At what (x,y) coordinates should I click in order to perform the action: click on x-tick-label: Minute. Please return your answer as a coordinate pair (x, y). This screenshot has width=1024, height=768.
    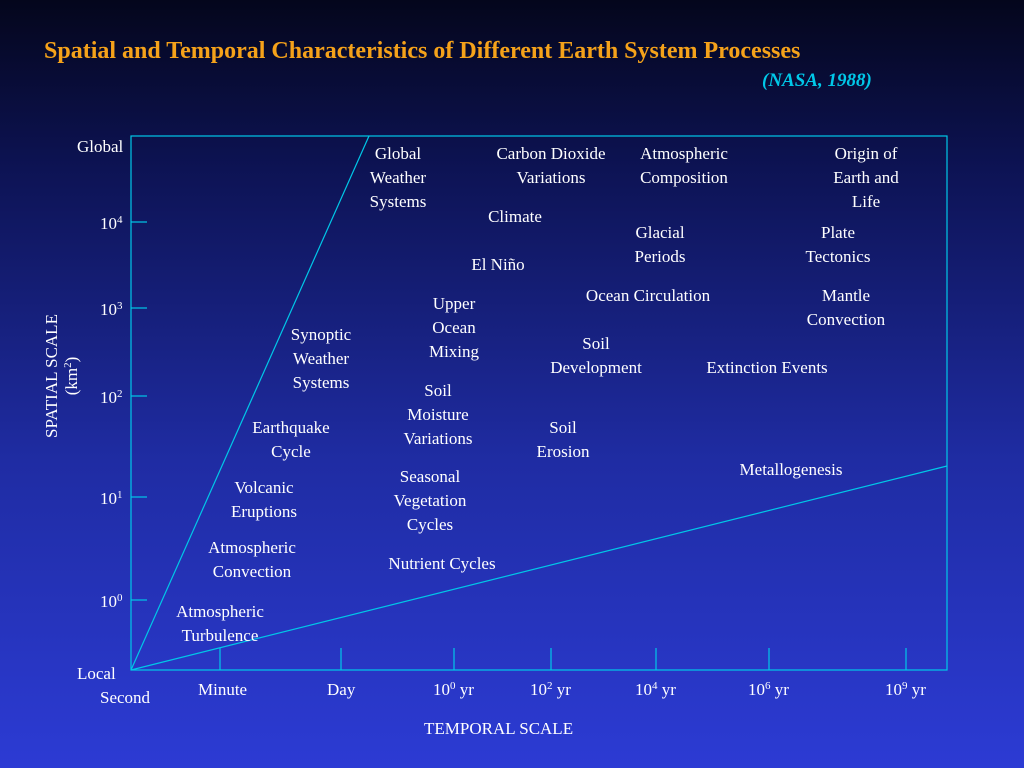
    Looking at the image, I should click on (223, 689).